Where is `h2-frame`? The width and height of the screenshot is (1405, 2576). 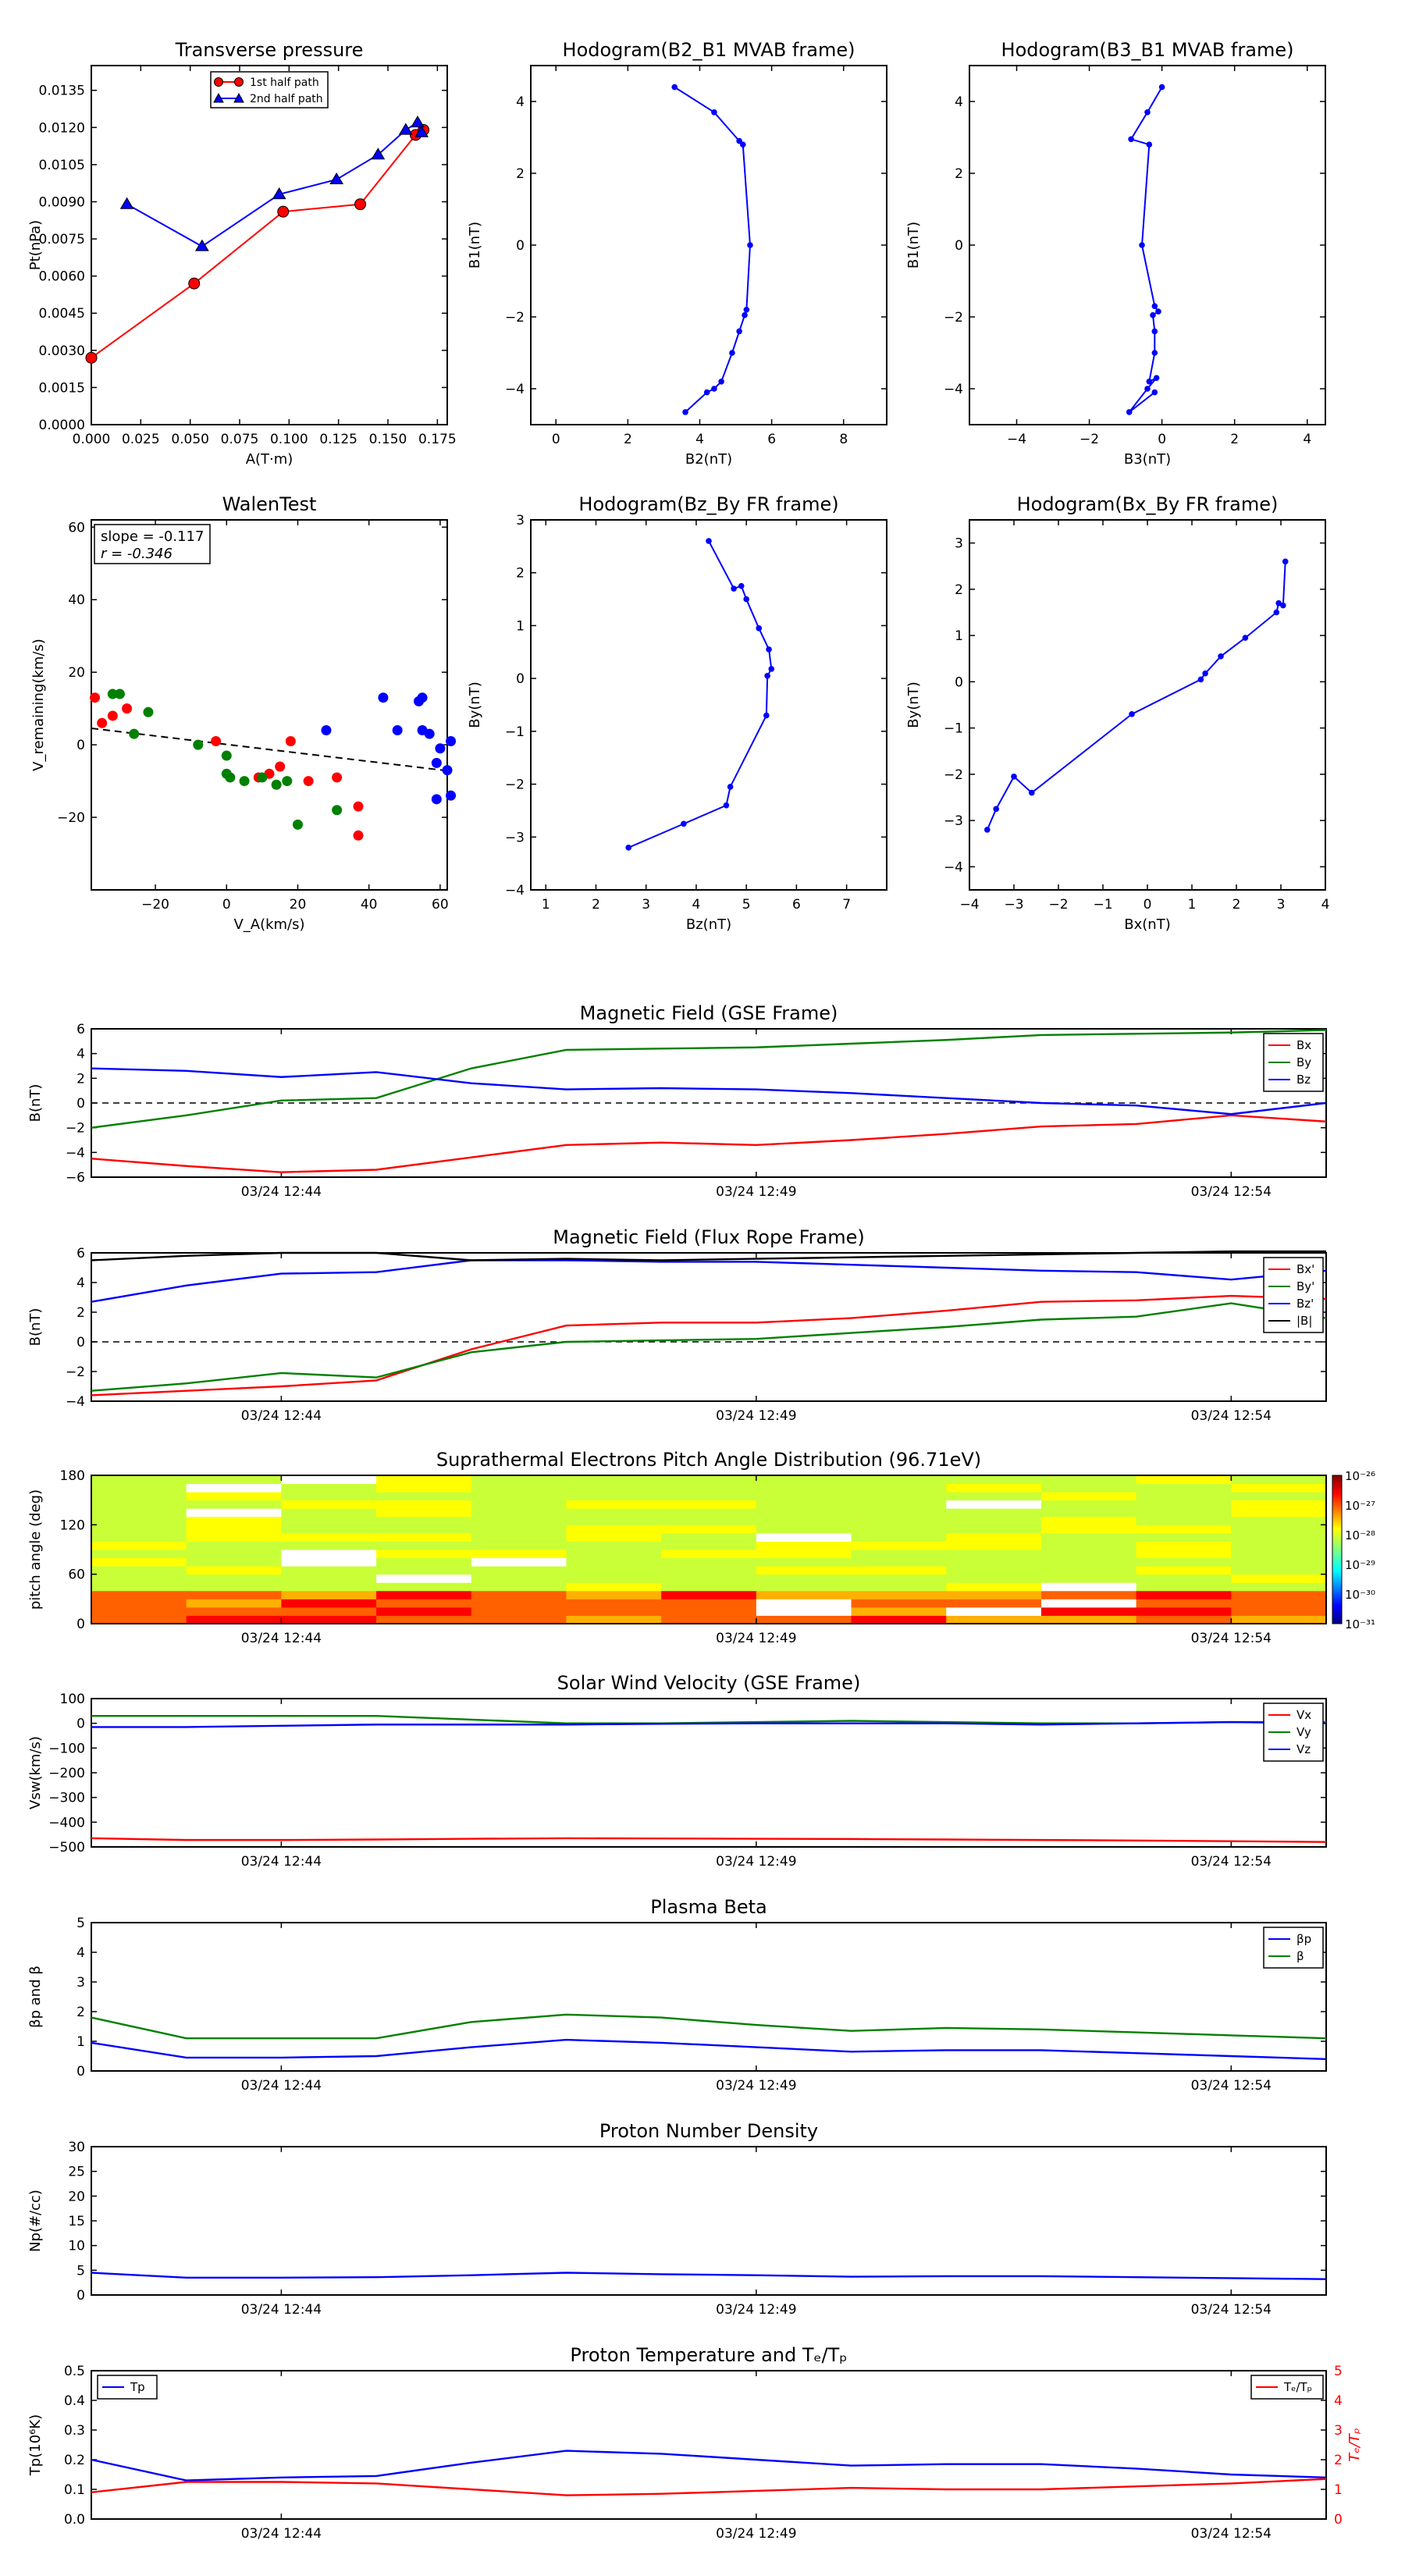 h2-frame is located at coordinates (1148, 245).